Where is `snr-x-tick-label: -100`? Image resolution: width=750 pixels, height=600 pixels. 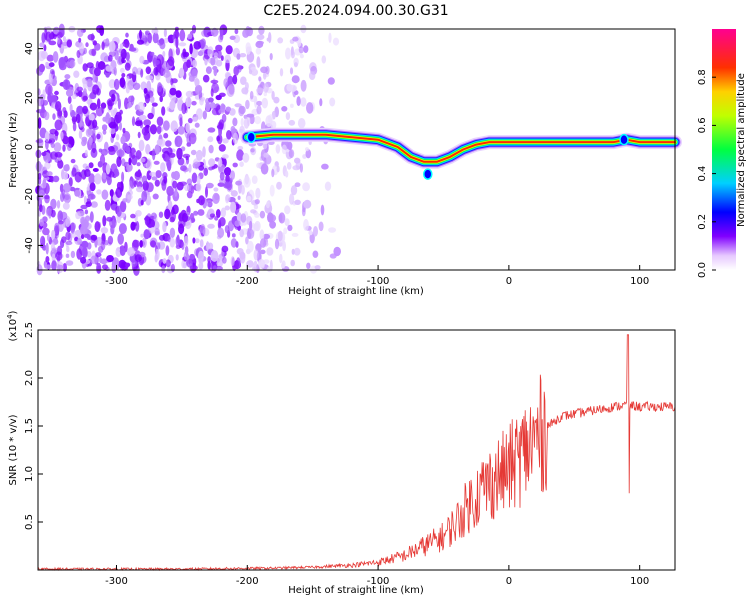 snr-x-tick-label: -100 is located at coordinates (378, 581).